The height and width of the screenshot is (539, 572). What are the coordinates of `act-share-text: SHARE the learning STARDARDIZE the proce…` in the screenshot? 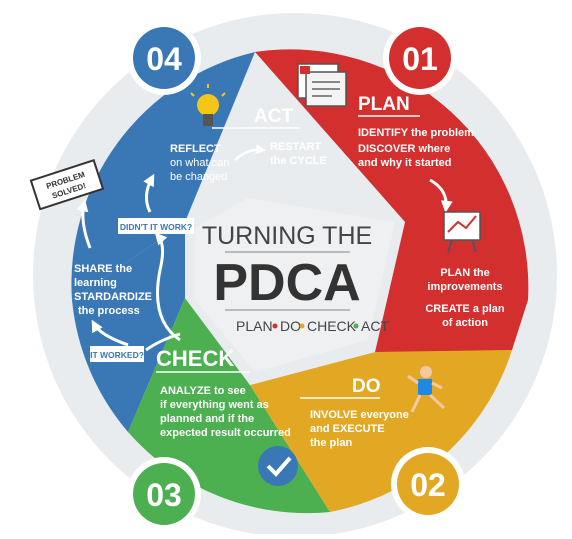 It's located at (113, 290).